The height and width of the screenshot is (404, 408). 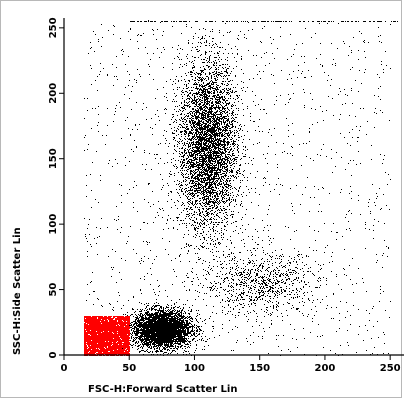 I want to click on x-axis-title: FSC-H:Forward Scatter Lin, so click(x=162, y=389).